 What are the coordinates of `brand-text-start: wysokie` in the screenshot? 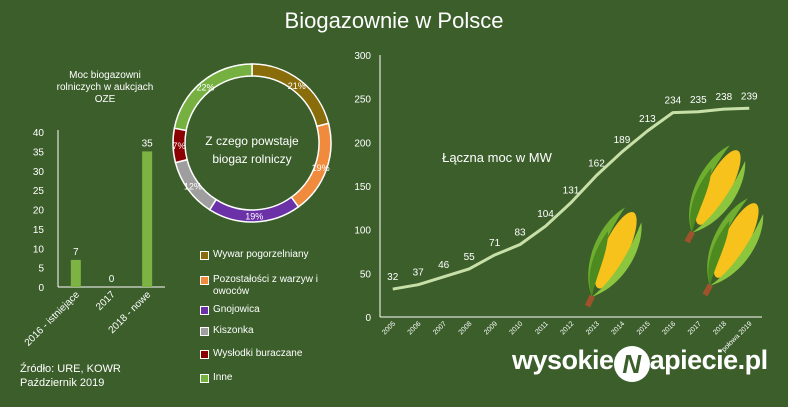 It's located at (563, 360).